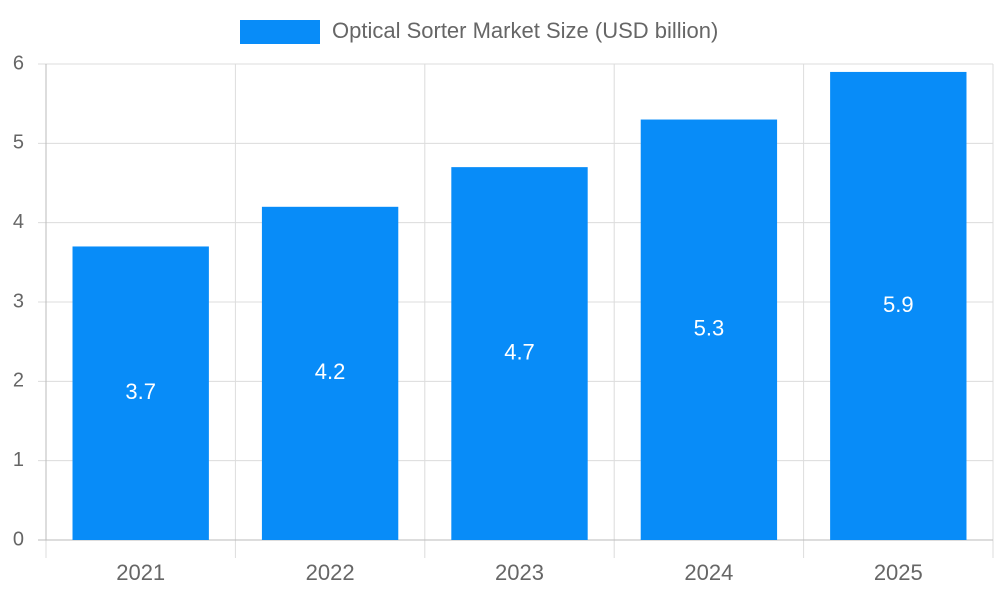 The image size is (1000, 600). I want to click on data-label: 4.7, so click(519, 351).